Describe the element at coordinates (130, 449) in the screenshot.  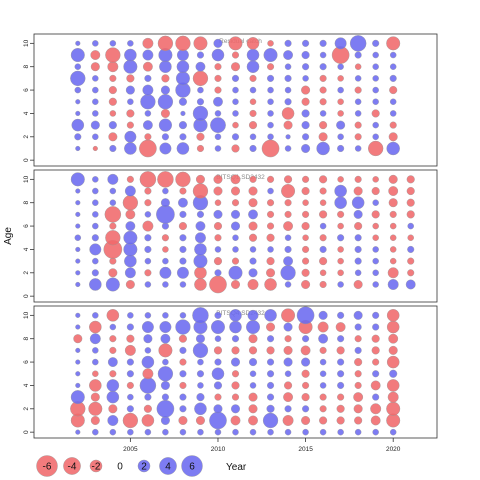
I see `x-tick-label: 2005` at that location.